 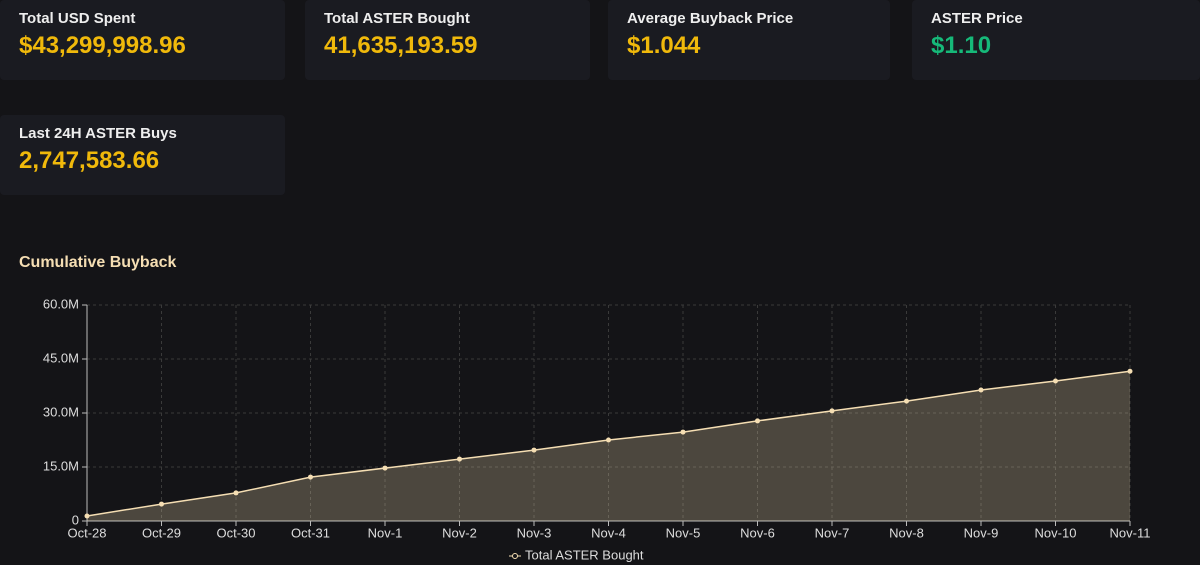 What do you see at coordinates (385, 532) in the screenshot?
I see `x-tick-label: Nov-1` at bounding box center [385, 532].